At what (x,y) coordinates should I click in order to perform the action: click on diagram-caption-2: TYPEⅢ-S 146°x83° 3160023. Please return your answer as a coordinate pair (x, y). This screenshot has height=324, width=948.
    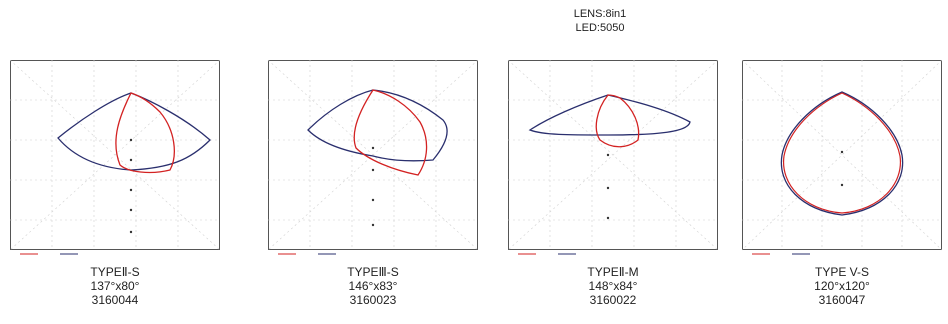
    Looking at the image, I should click on (373, 286).